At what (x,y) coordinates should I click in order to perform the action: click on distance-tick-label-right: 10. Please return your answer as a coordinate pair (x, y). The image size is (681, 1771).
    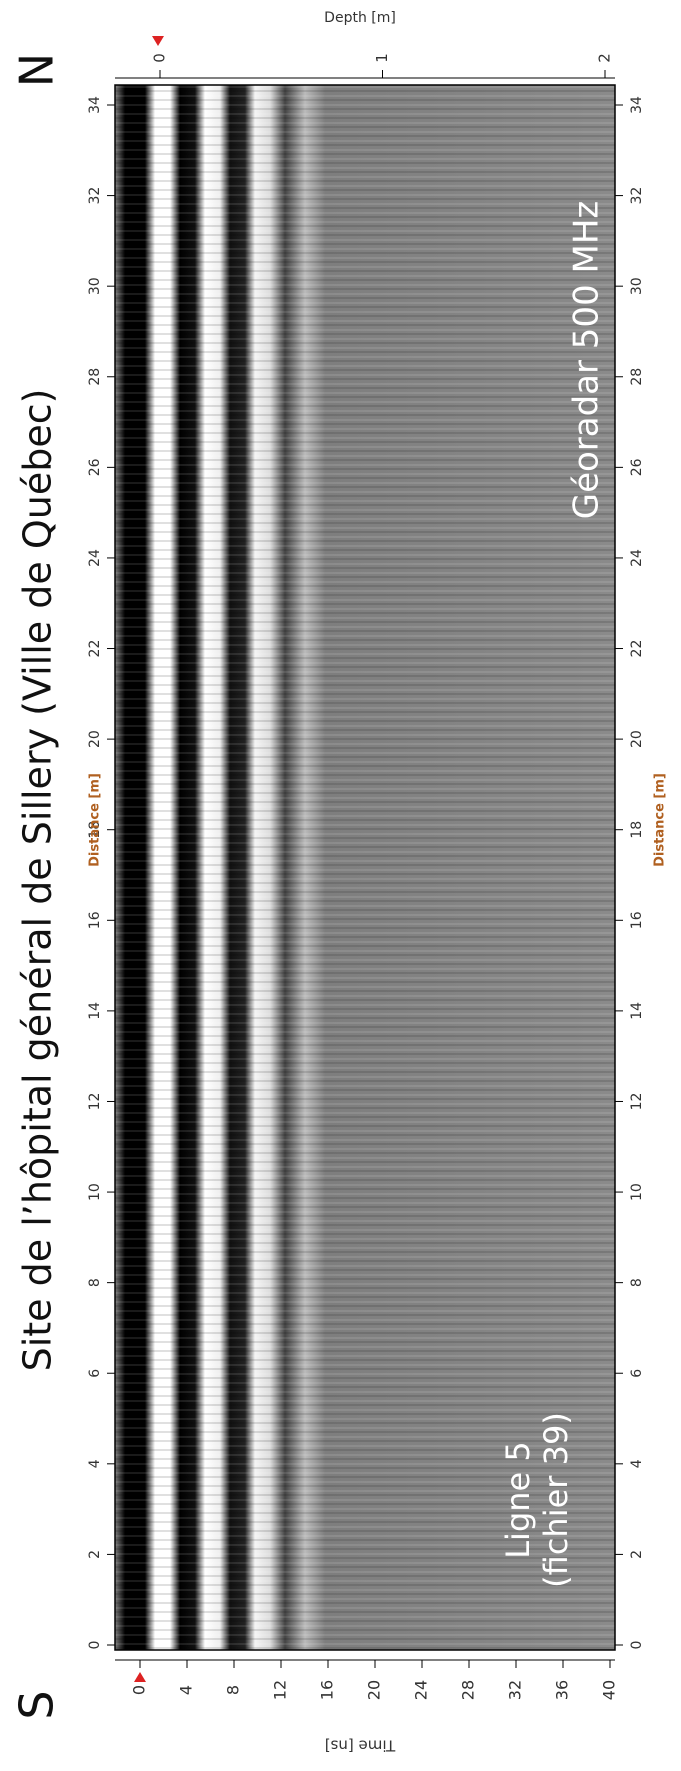
    Looking at the image, I should click on (637, 1192).